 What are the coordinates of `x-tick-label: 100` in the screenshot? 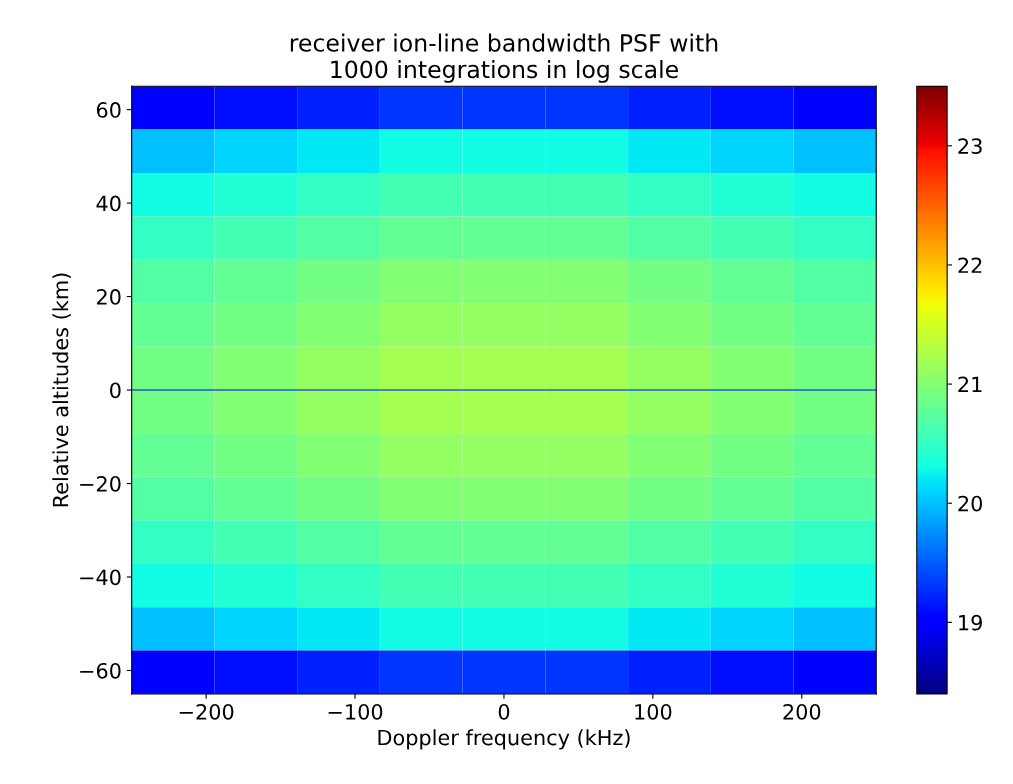 It's located at (653, 711).